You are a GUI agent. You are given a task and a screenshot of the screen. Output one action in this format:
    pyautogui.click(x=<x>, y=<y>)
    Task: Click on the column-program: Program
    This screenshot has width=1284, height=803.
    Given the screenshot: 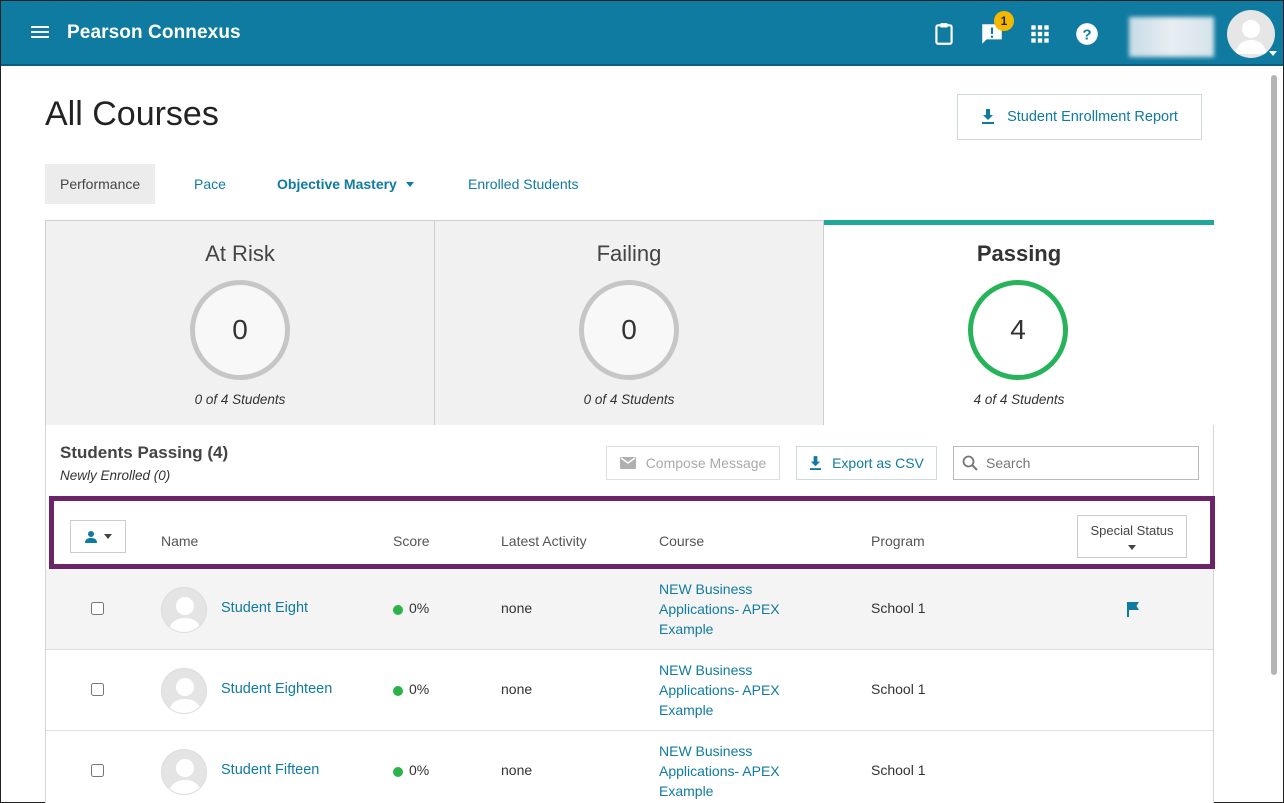 What is the action you would take?
    pyautogui.click(x=898, y=541)
    